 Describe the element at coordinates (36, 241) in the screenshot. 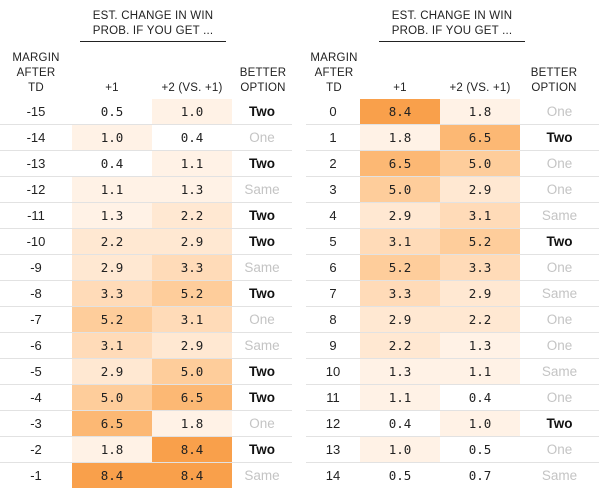

I see `margin-cell: -10` at that location.